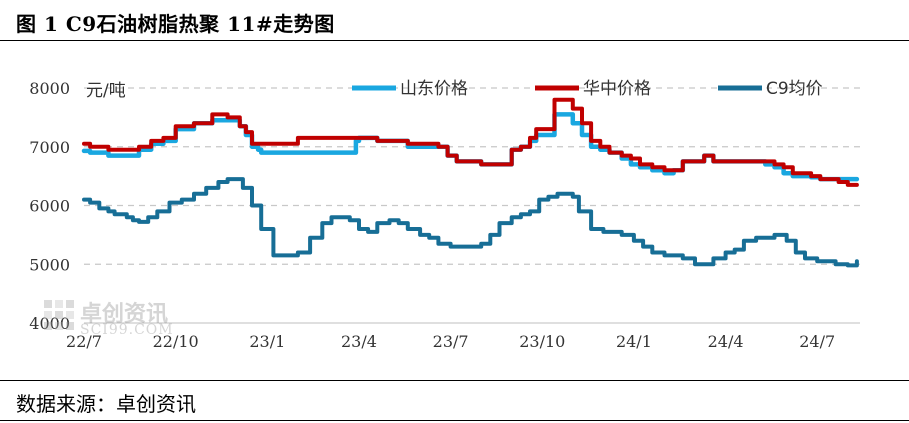 The height and width of the screenshot is (423, 909). Describe the element at coordinates (454, 40) in the screenshot. I see `top-rule` at that location.